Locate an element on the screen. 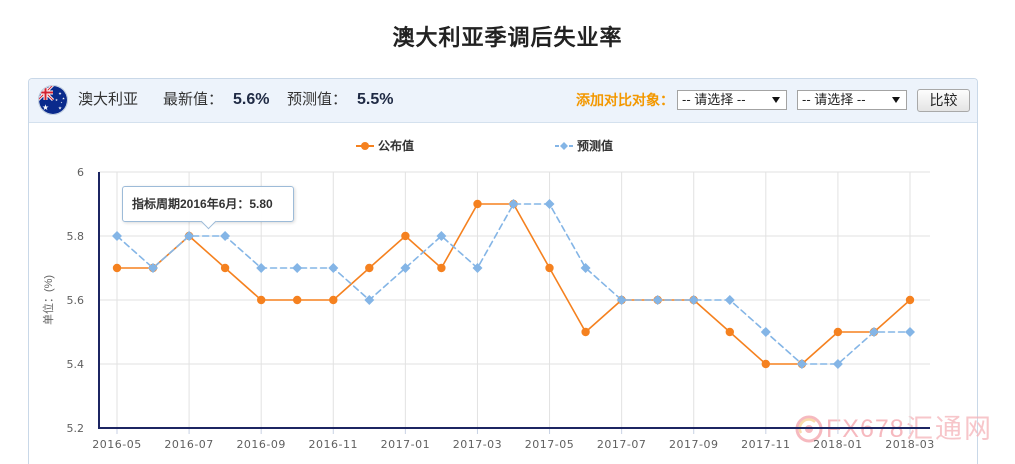 The height and width of the screenshot is (464, 1015). tooltip: 指标周期2016年6月：5.80 is located at coordinates (208, 204).